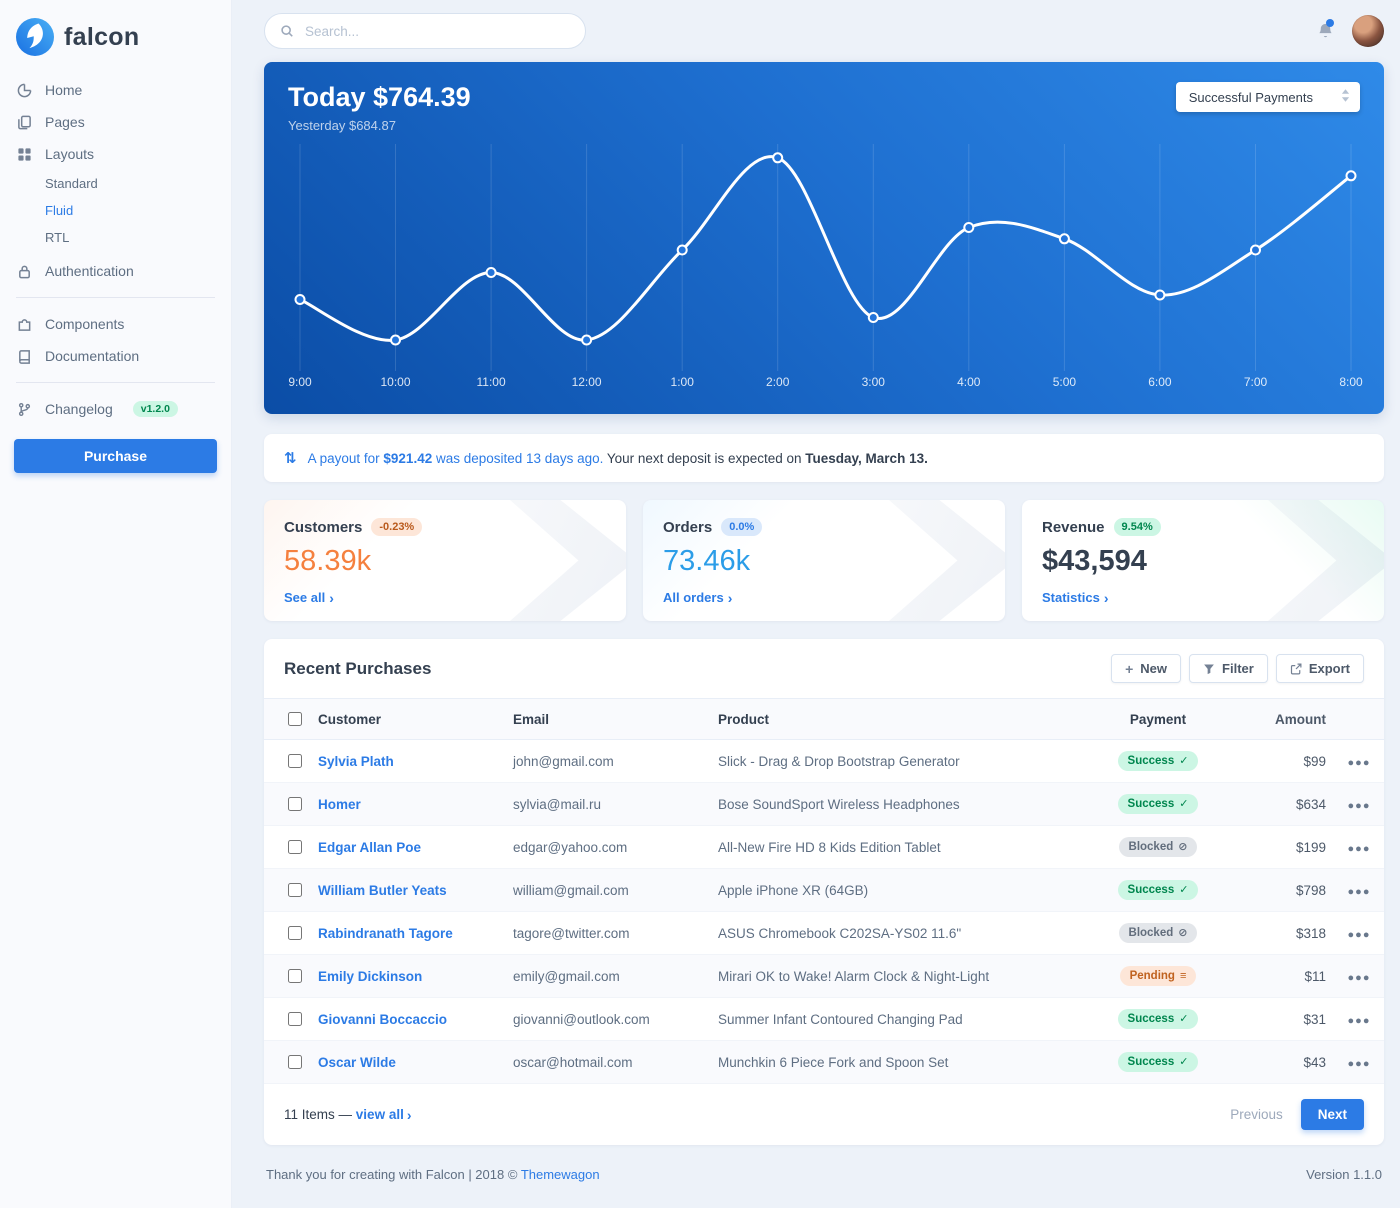 The width and height of the screenshot is (1400, 1208). What do you see at coordinates (24, 409) in the screenshot?
I see `code-branch-icon` at bounding box center [24, 409].